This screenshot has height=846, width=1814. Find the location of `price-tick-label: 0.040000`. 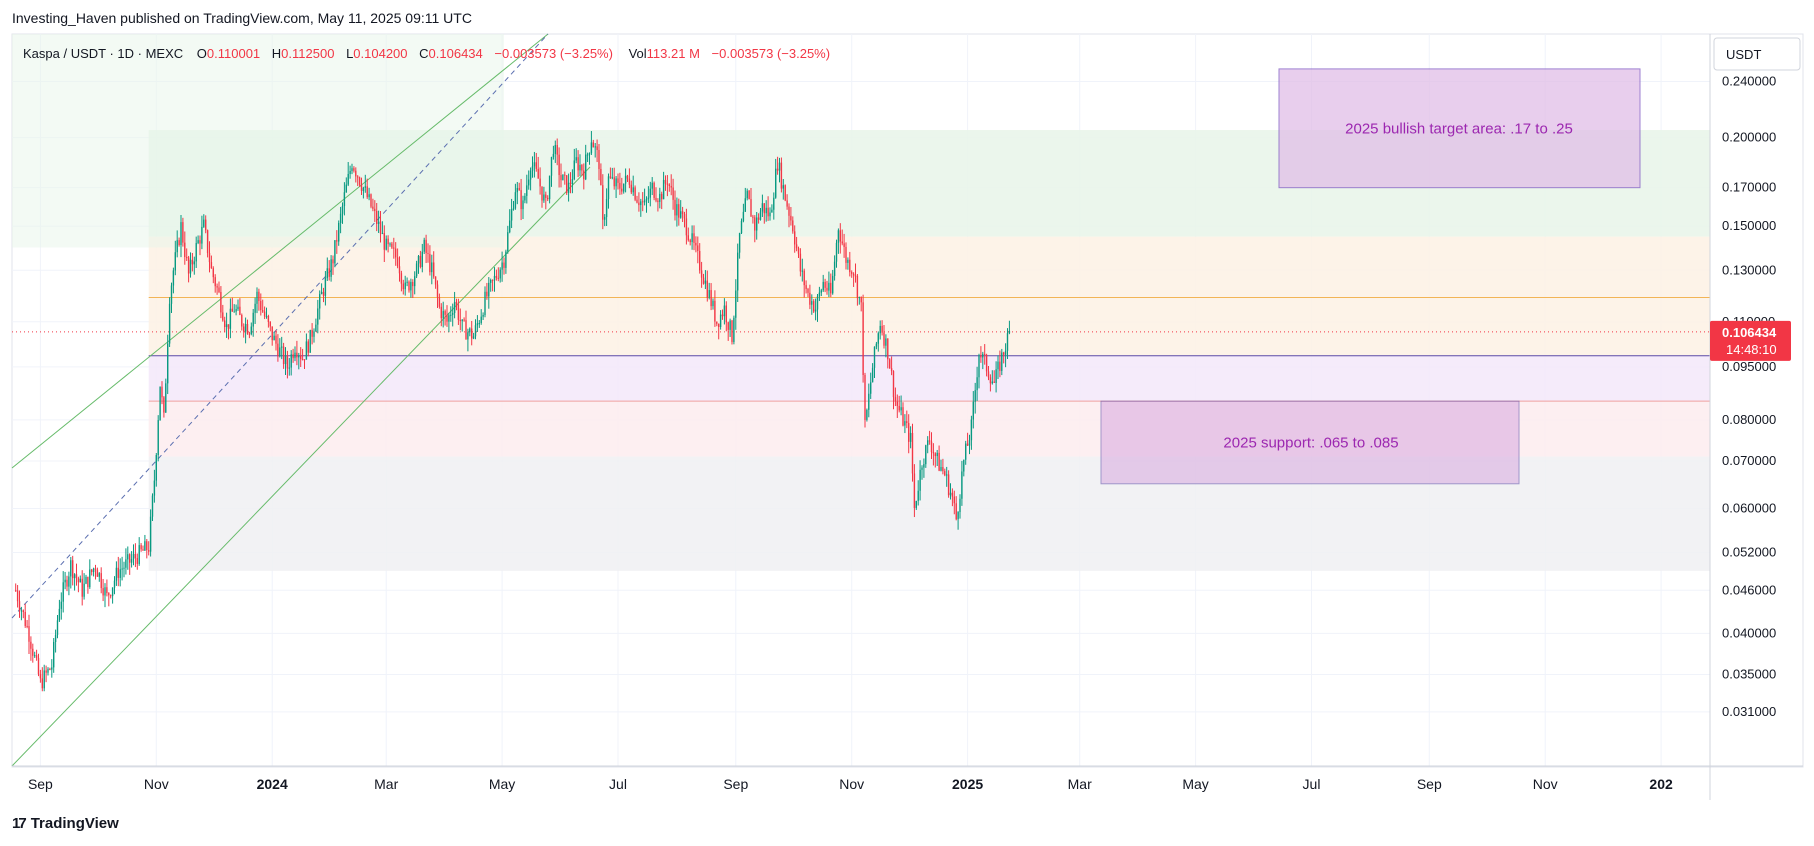

price-tick-label: 0.040000 is located at coordinates (1749, 632).